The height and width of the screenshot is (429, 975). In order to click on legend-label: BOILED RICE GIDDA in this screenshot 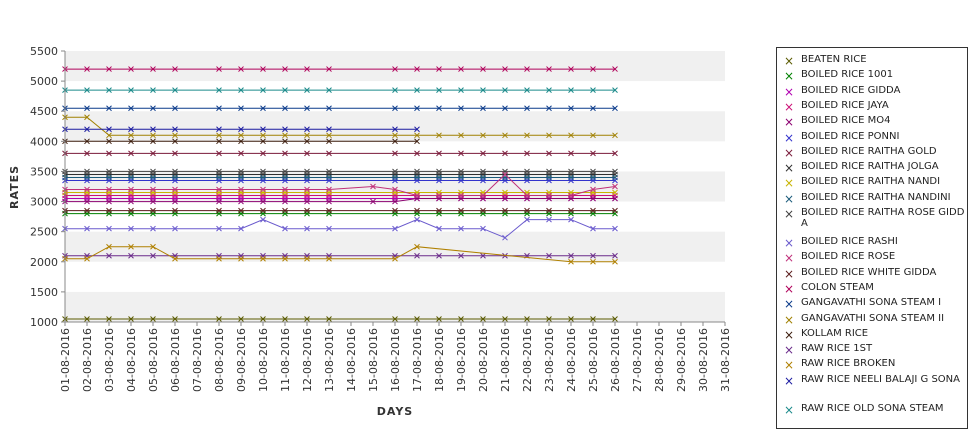, I will do `click(851, 90)`.